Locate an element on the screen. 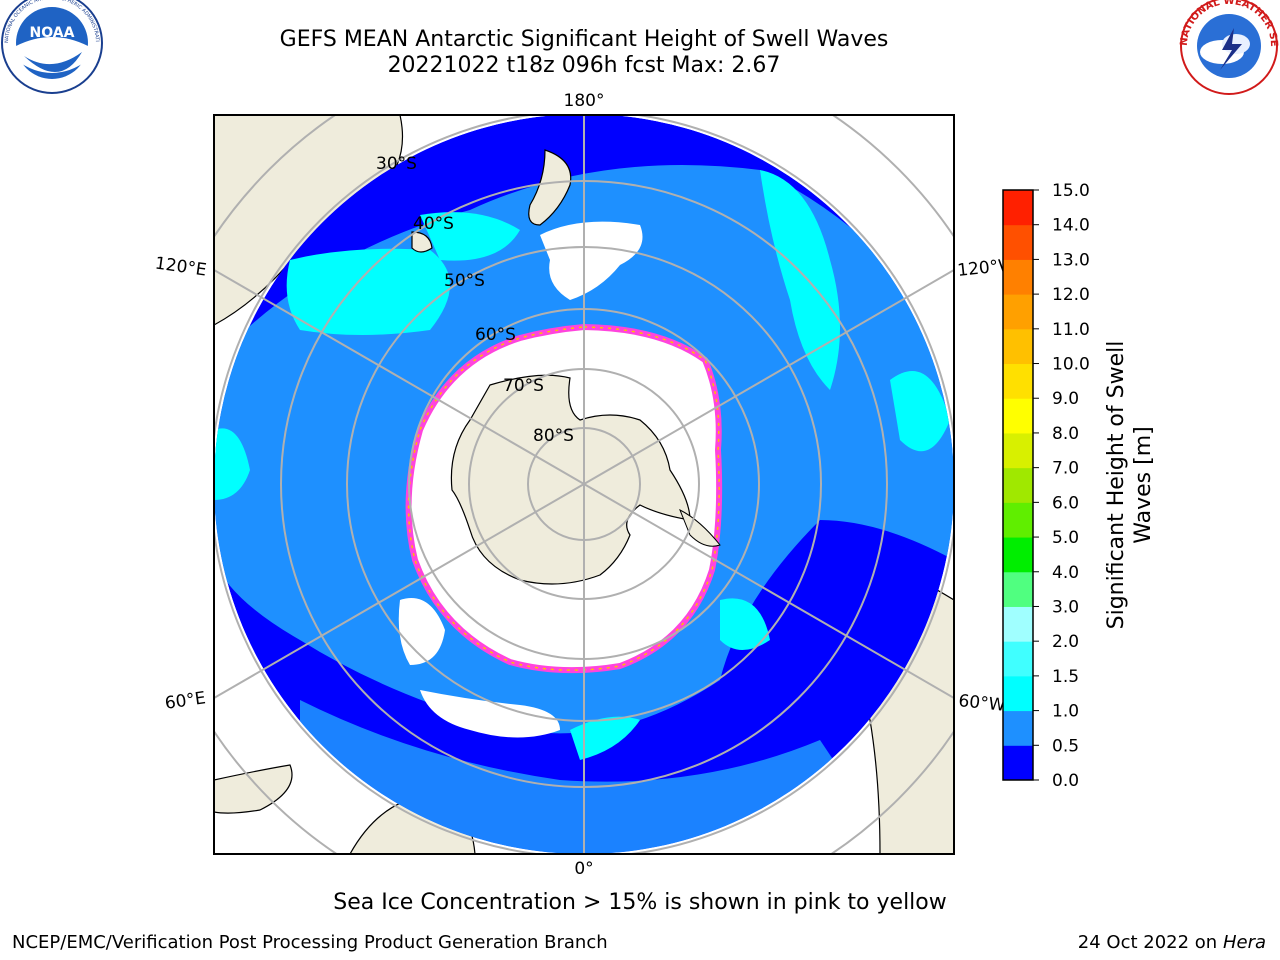 The height and width of the screenshot is (960, 1280). nws-ring-text: NATIONAL WEATHER SERVICE is located at coordinates (639, 23).